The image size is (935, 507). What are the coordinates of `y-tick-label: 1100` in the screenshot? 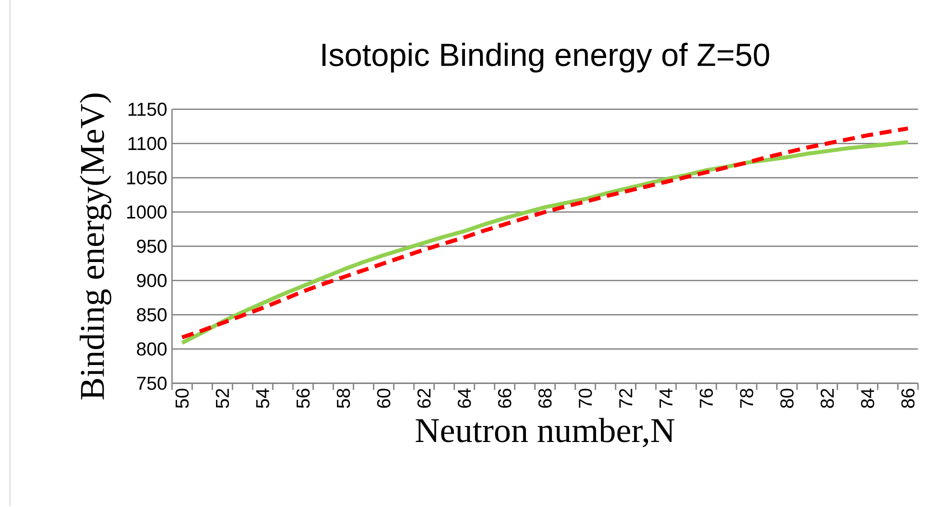 It's located at (147, 143).